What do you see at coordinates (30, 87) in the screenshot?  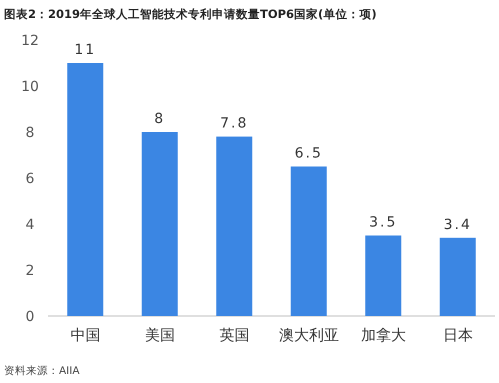 I see `y-tick-label: 10` at bounding box center [30, 87].